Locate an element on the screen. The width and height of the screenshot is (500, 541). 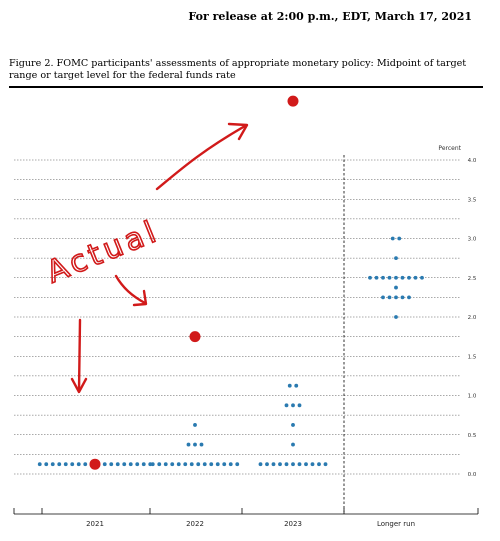
y-tick-label: 1.5 is located at coordinates (472, 357).